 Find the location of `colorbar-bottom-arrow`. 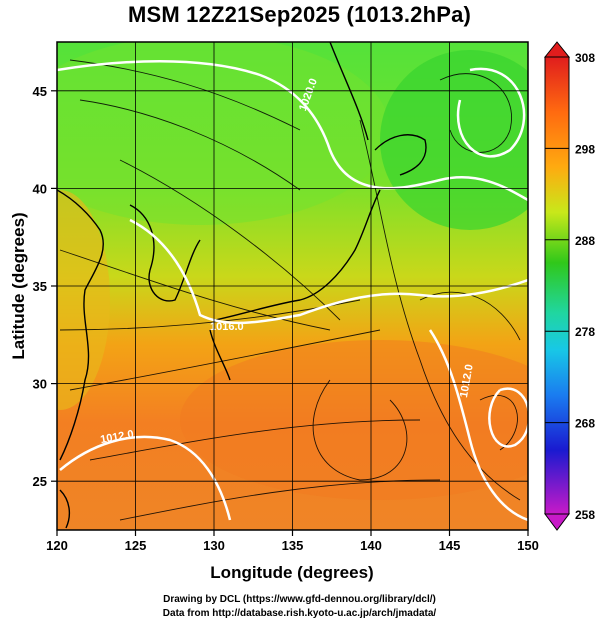

colorbar-bottom-arrow is located at coordinates (557, 522).